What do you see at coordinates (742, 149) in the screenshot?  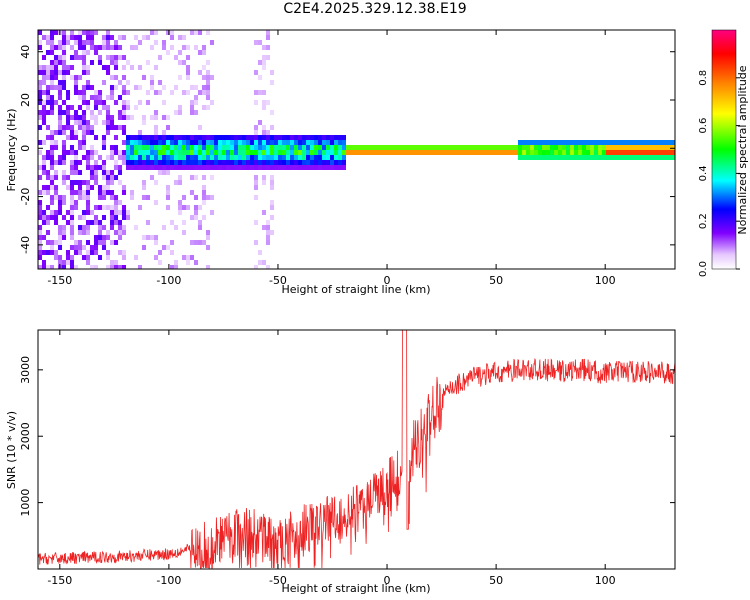 I see `colorbar-label: Normalized spectral amplitude` at bounding box center [742, 149].